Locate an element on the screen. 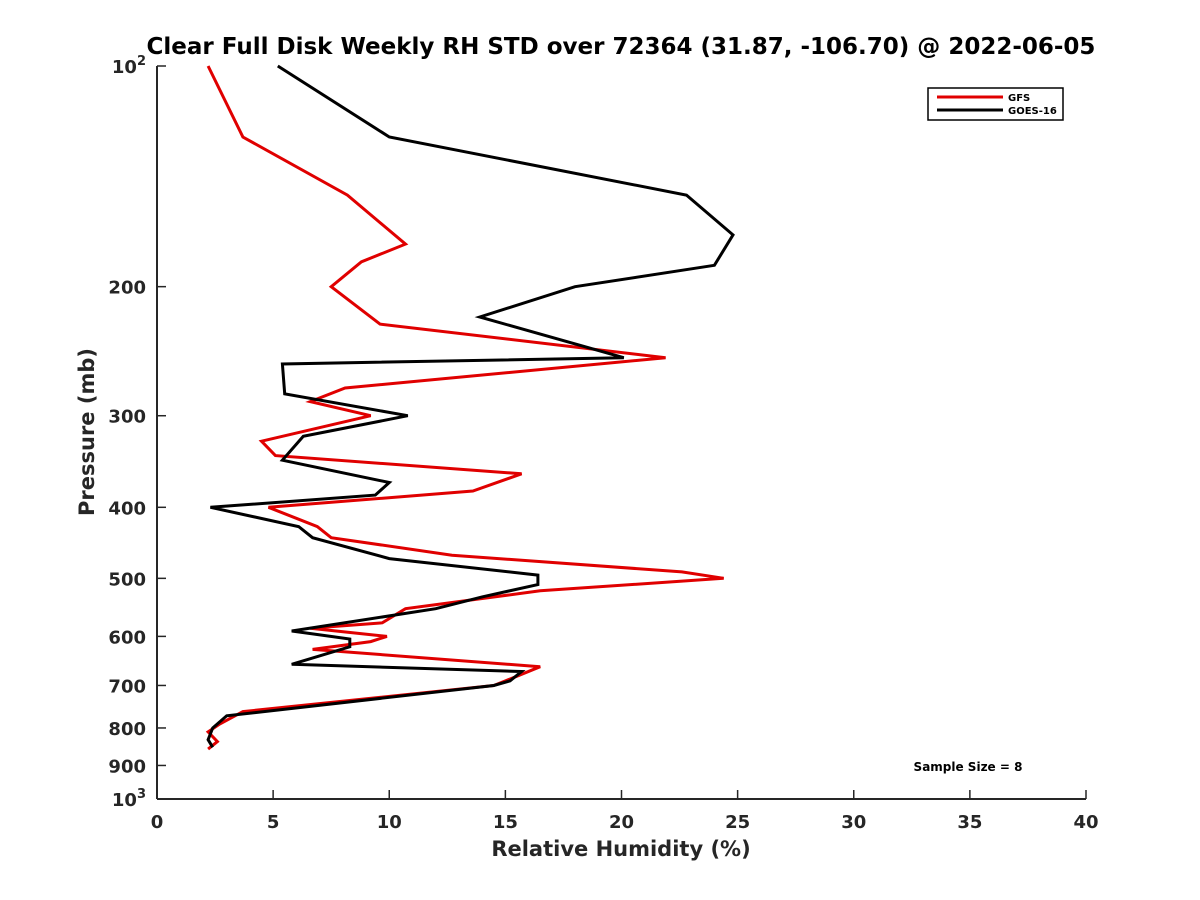  y-tick-label: 10³ is located at coordinates (129, 799).